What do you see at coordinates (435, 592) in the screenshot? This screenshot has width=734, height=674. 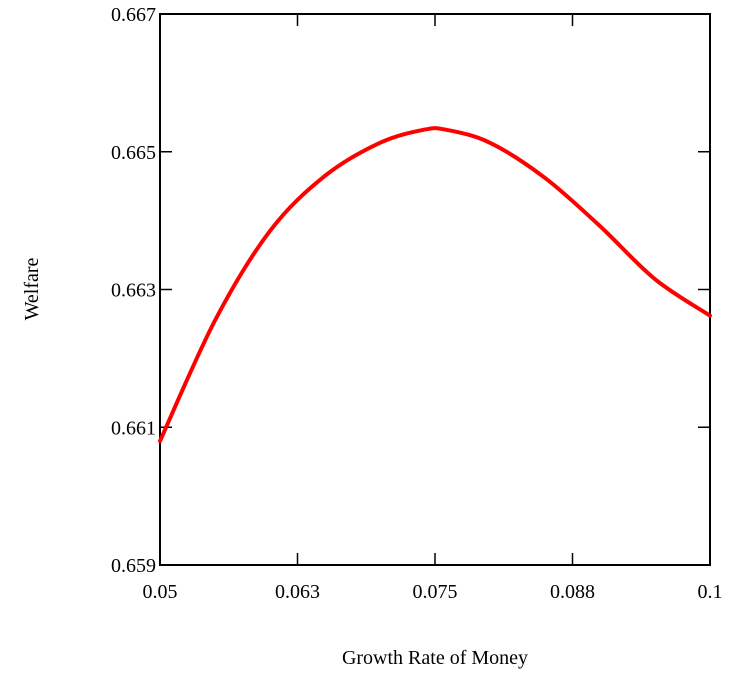 I see `x-tick-label: 0.075` at bounding box center [435, 592].